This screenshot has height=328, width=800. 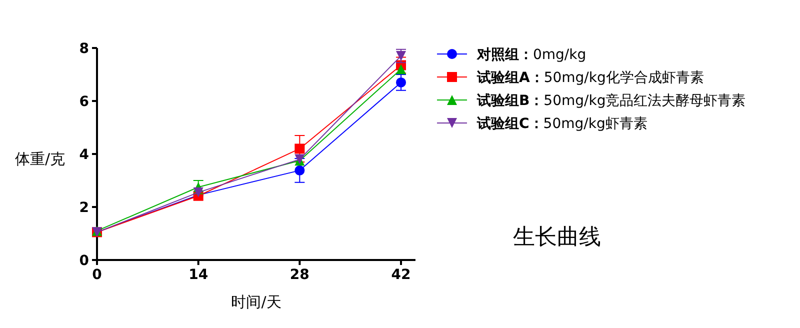 What do you see at coordinates (401, 275) in the screenshot?
I see `x-tick-label: 42` at bounding box center [401, 275].